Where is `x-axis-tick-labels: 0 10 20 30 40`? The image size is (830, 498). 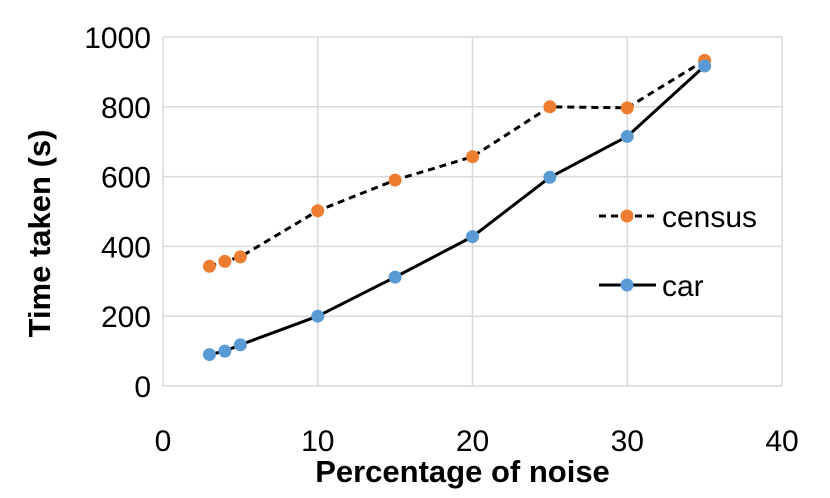 x-axis-tick-labels: 0 10 20 30 40 is located at coordinates (477, 441).